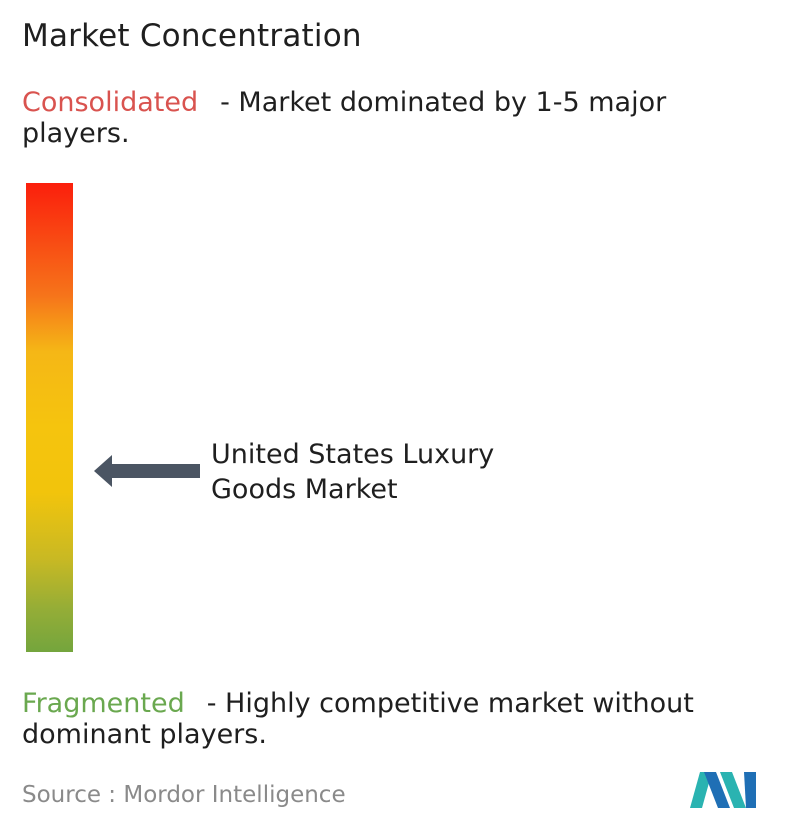  I want to click on consolidated-text: - Market dominated by 1-5 major players., so click(344, 118).